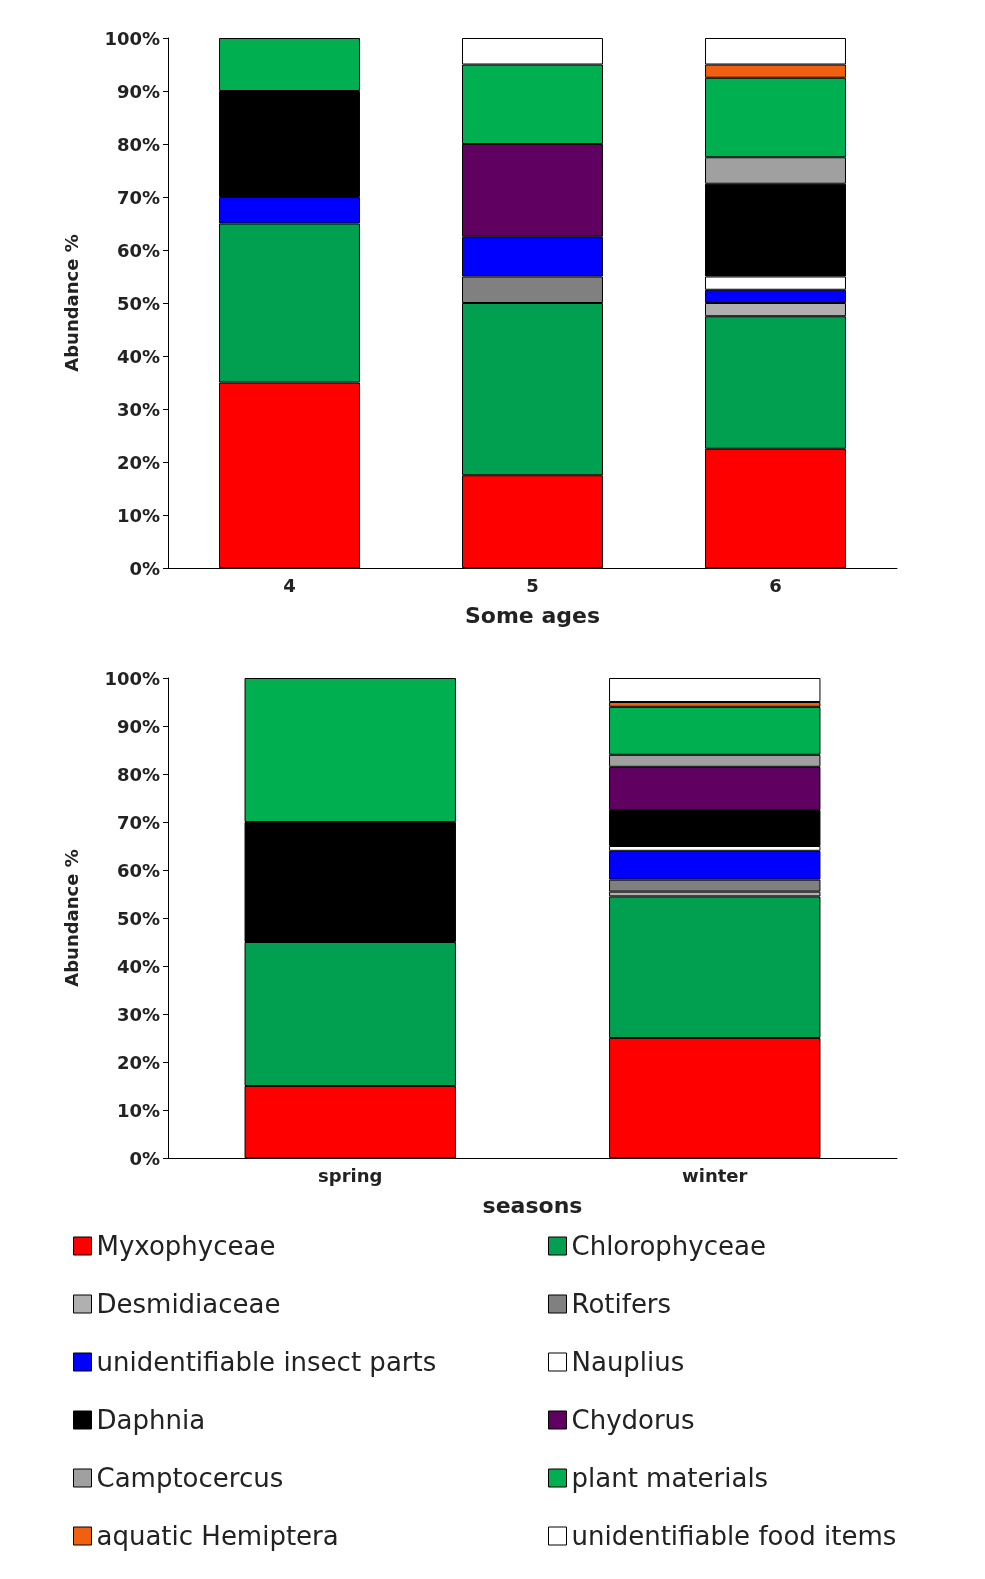  What do you see at coordinates (668, 1246) in the screenshot?
I see `legend-label: Chlorophyceae` at bounding box center [668, 1246].